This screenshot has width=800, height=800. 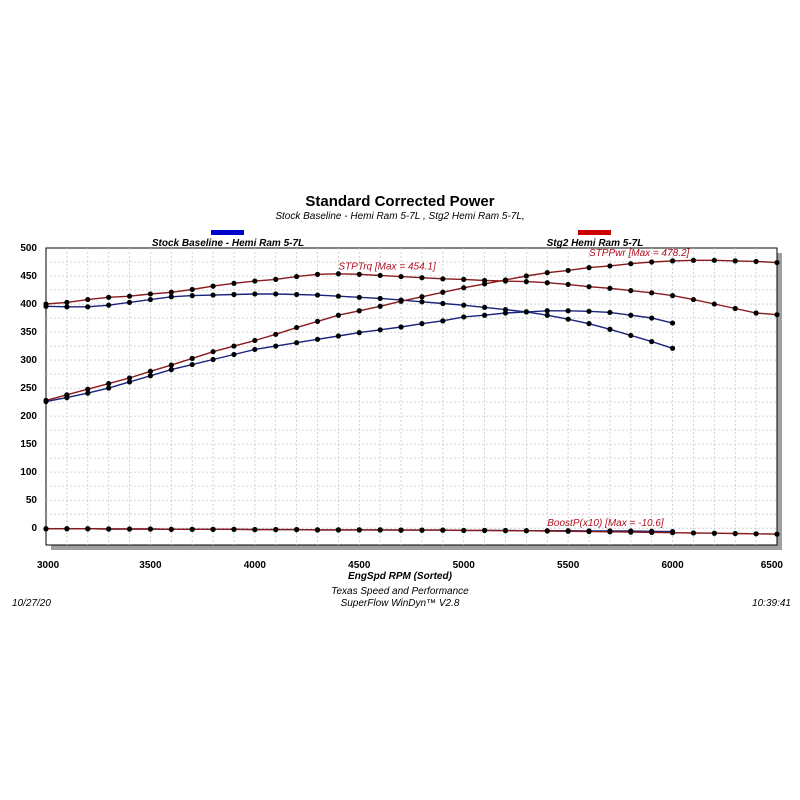 I want to click on legend-swatch-stg2, so click(x=594, y=232).